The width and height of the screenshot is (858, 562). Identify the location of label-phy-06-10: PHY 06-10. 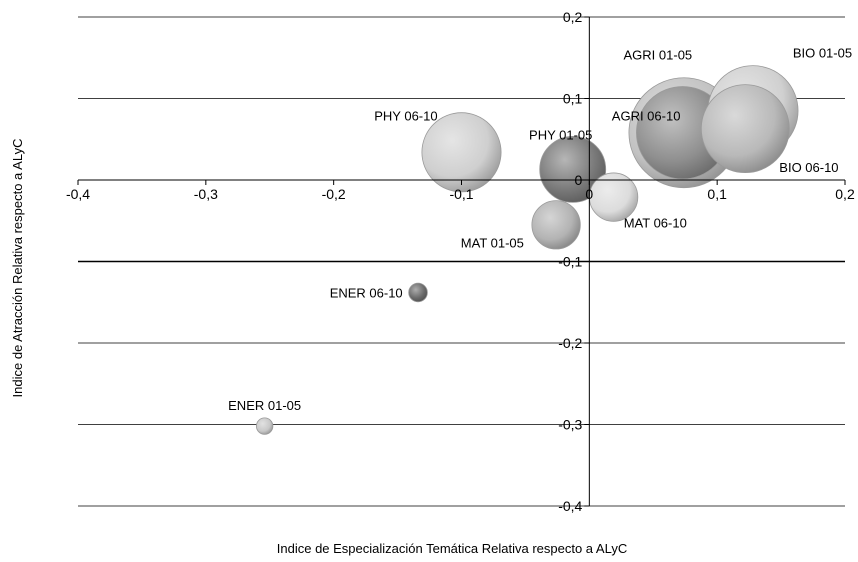
(405, 116).